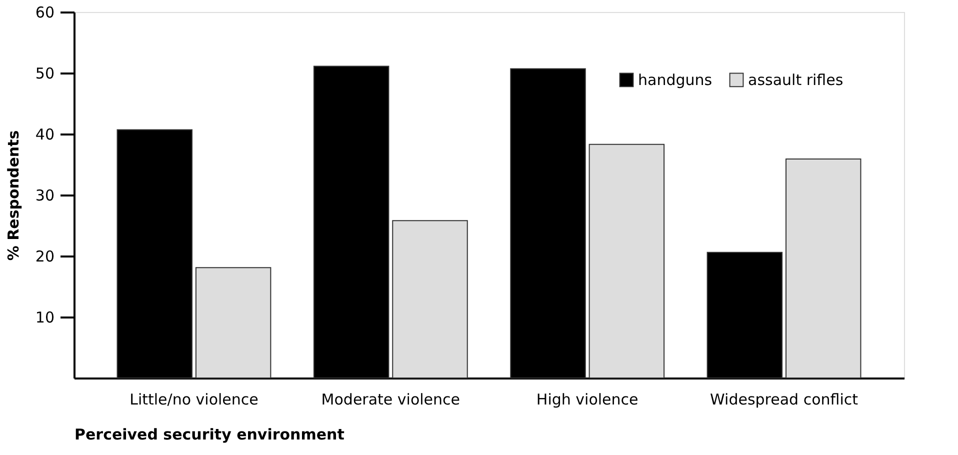  Describe the element at coordinates (796, 79) in the screenshot. I see `legend-label: assault rifles` at that location.